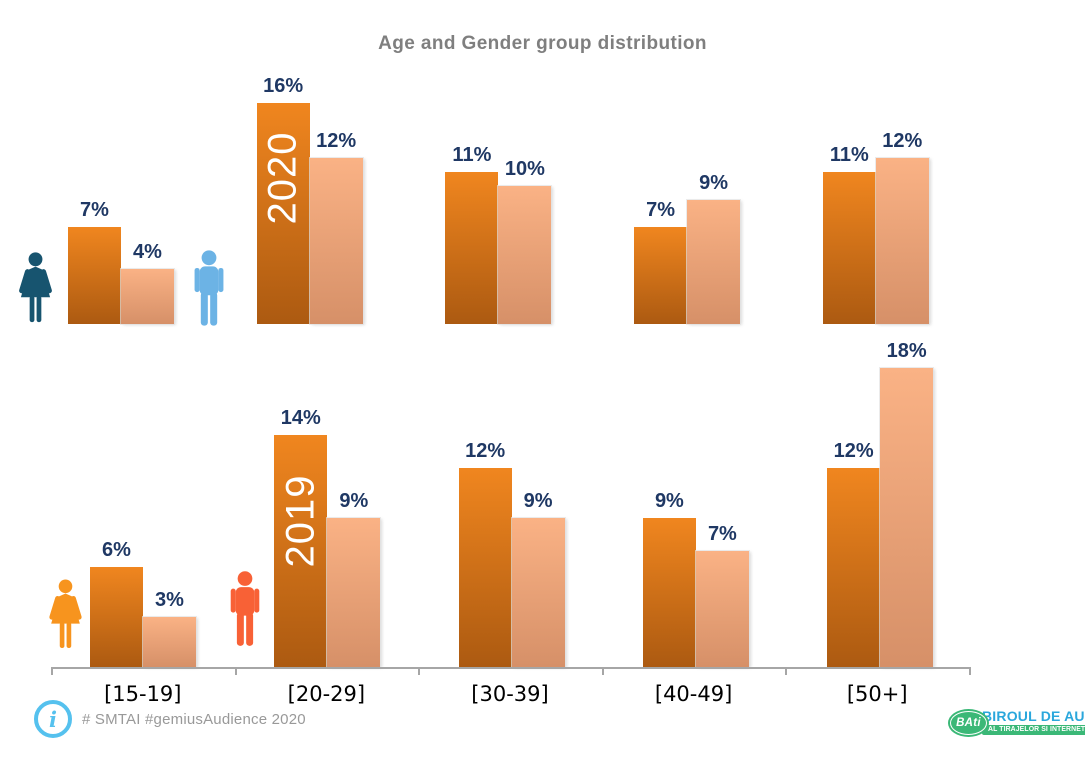 This screenshot has height=762, width=1085. Describe the element at coordinates (1033, 716) in the screenshot. I see `bati-logo-line1: BIROUL DE AUDIT` at that location.